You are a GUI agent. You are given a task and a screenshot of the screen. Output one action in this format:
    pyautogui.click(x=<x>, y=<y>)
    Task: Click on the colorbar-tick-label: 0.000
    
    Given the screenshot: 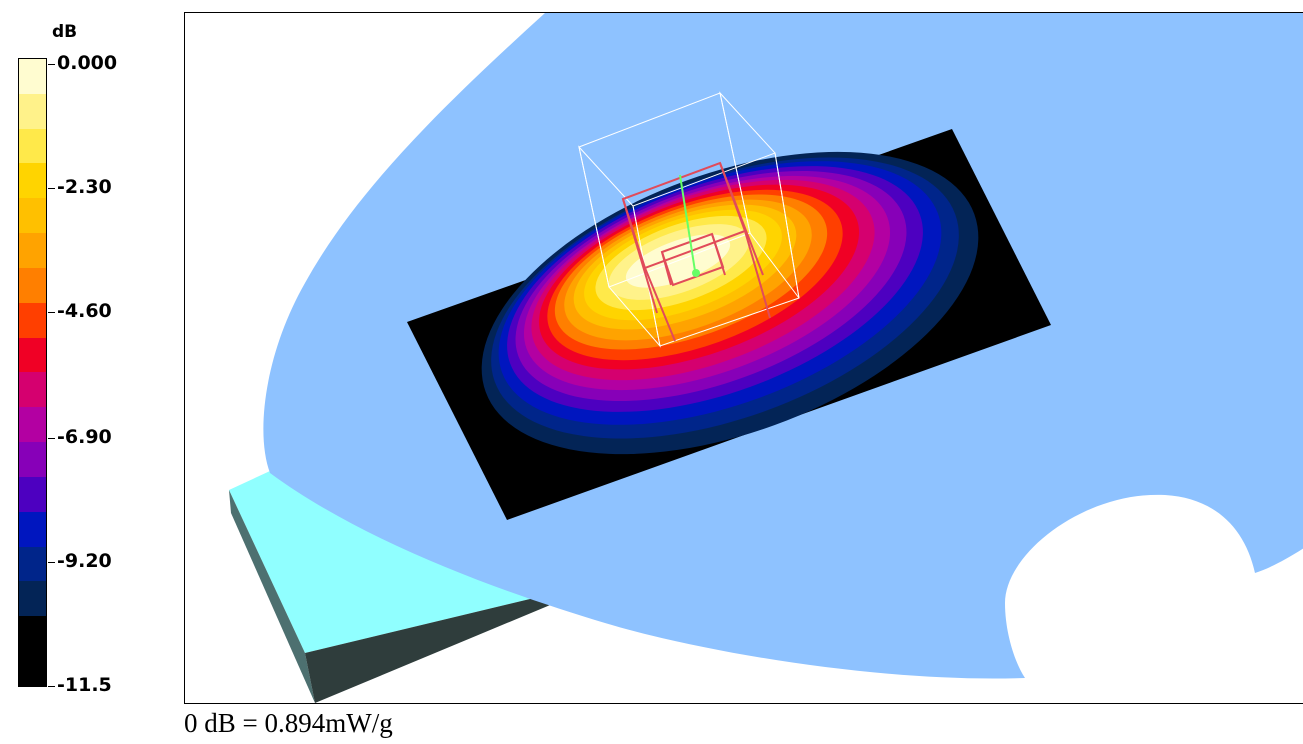 What is the action you would take?
    pyautogui.click(x=87, y=63)
    